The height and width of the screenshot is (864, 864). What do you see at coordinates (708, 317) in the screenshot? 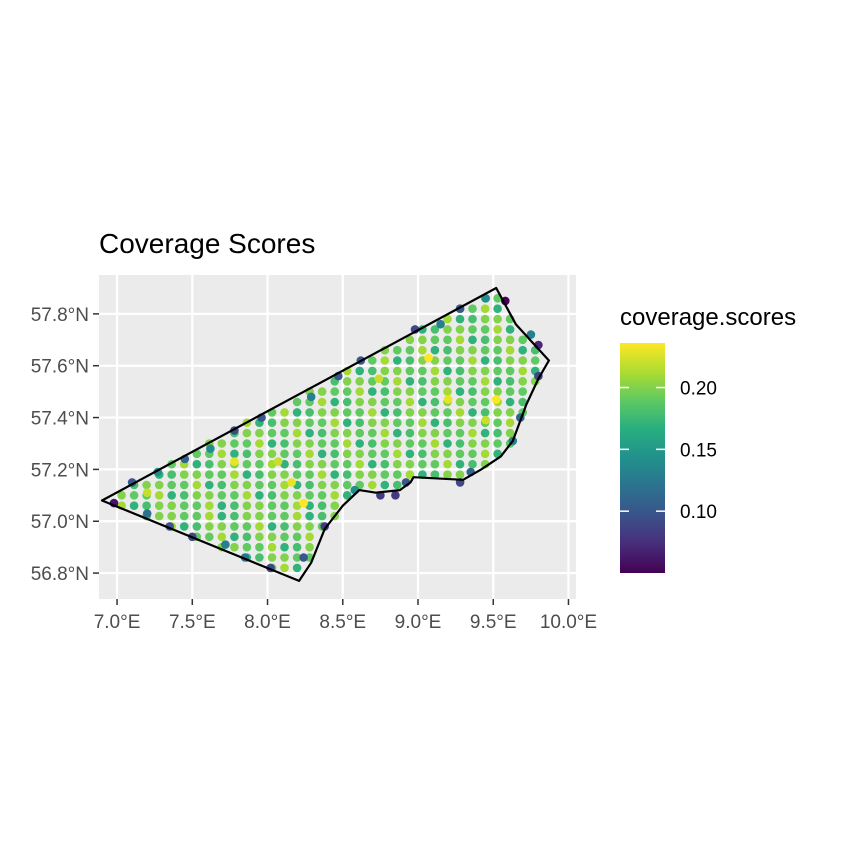
I see `legend-title: coverage.scores` at bounding box center [708, 317].